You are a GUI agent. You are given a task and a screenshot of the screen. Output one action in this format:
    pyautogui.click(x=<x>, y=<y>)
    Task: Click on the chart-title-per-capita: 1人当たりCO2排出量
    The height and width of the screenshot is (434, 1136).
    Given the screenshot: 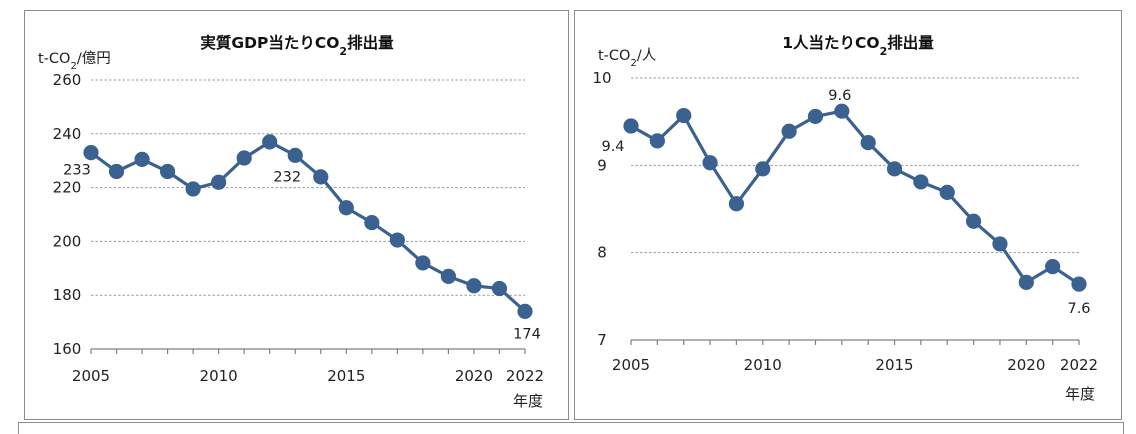 What is the action you would take?
    pyautogui.click(x=858, y=45)
    